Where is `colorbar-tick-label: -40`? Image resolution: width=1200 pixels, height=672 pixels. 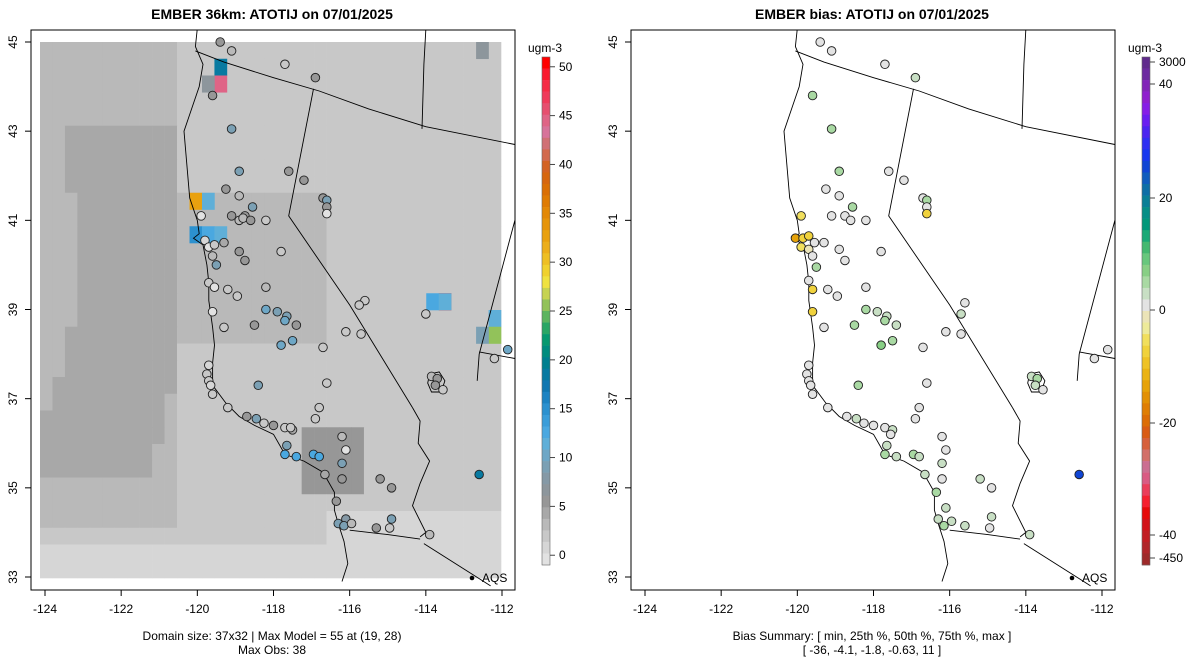 colorbar-tick-label: -40 is located at coordinates (1168, 535).